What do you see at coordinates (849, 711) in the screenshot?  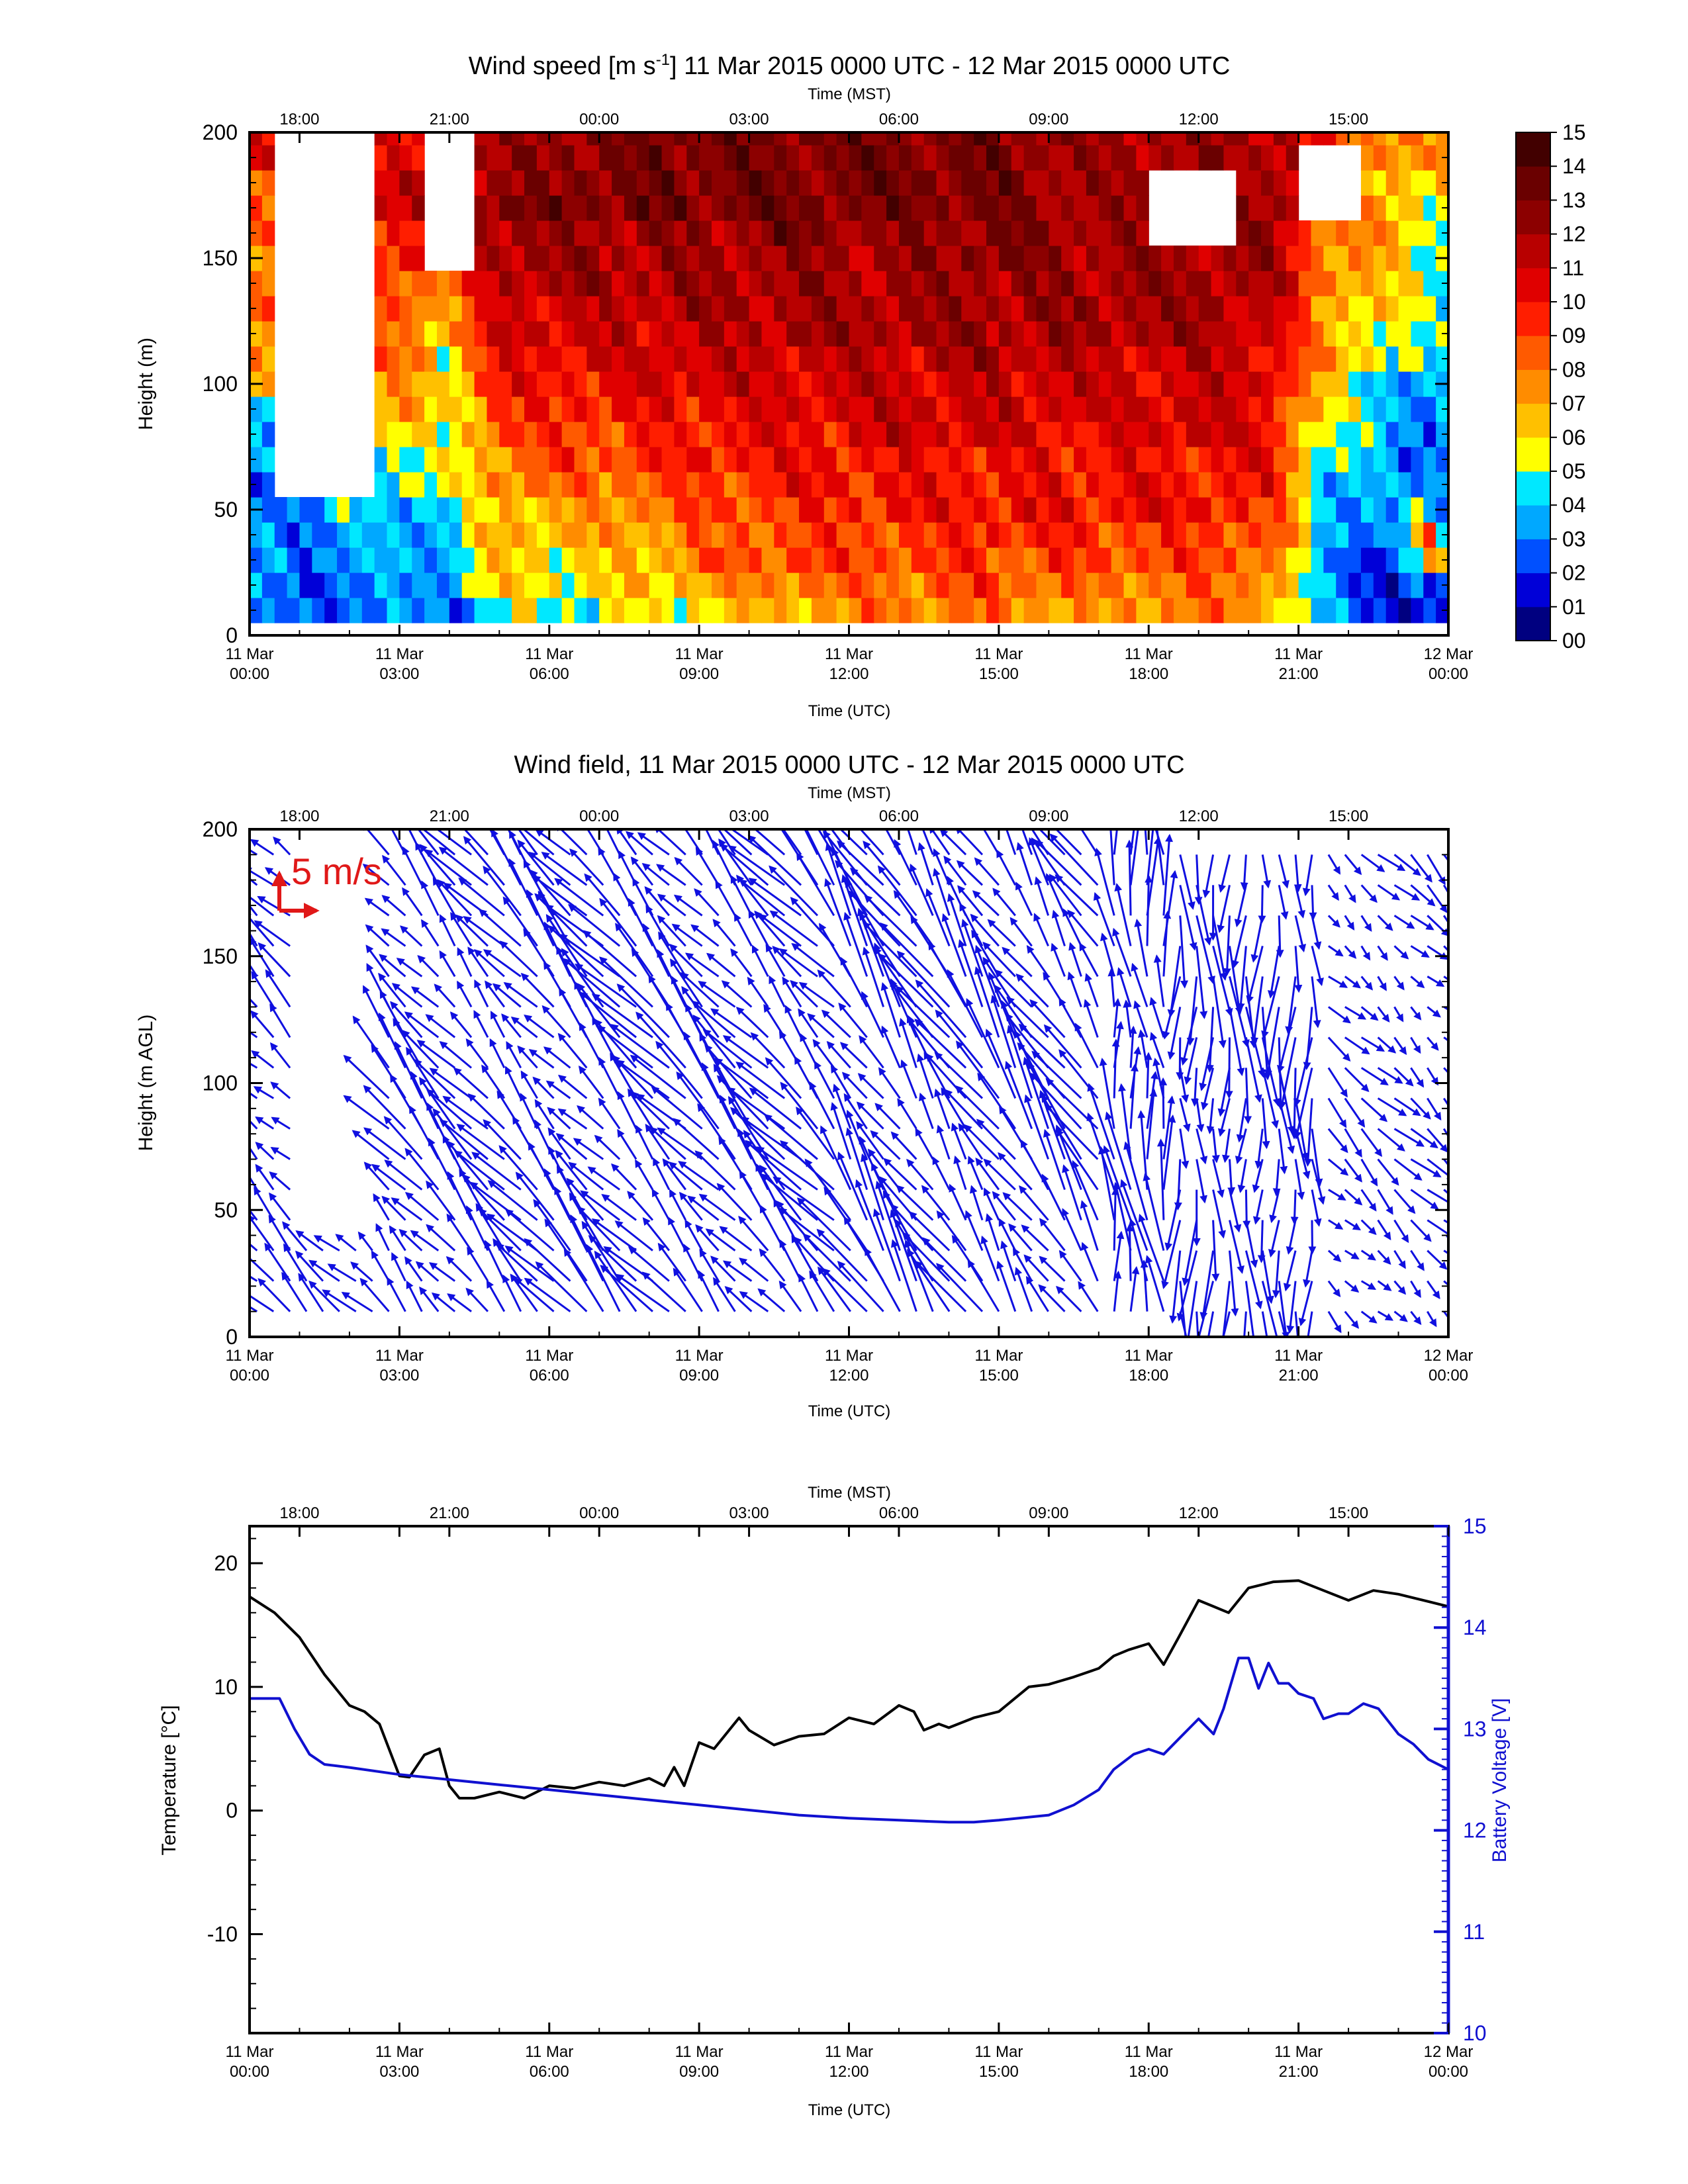 I see `x-axis-label: Time (UTC)` at bounding box center [849, 711].